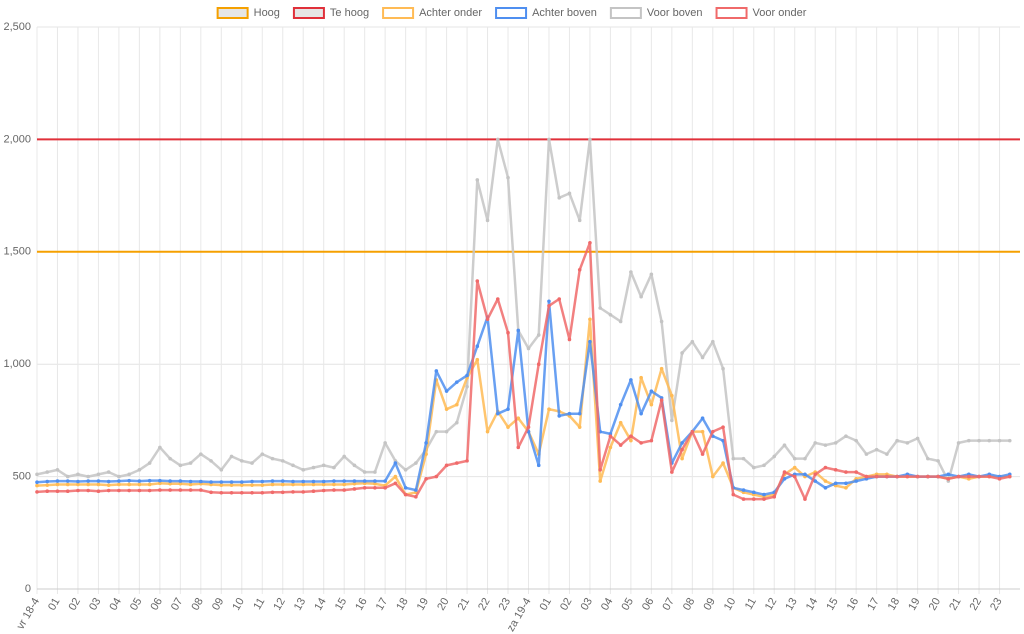  I want to click on x-tick-label: 19, so click(914, 604).